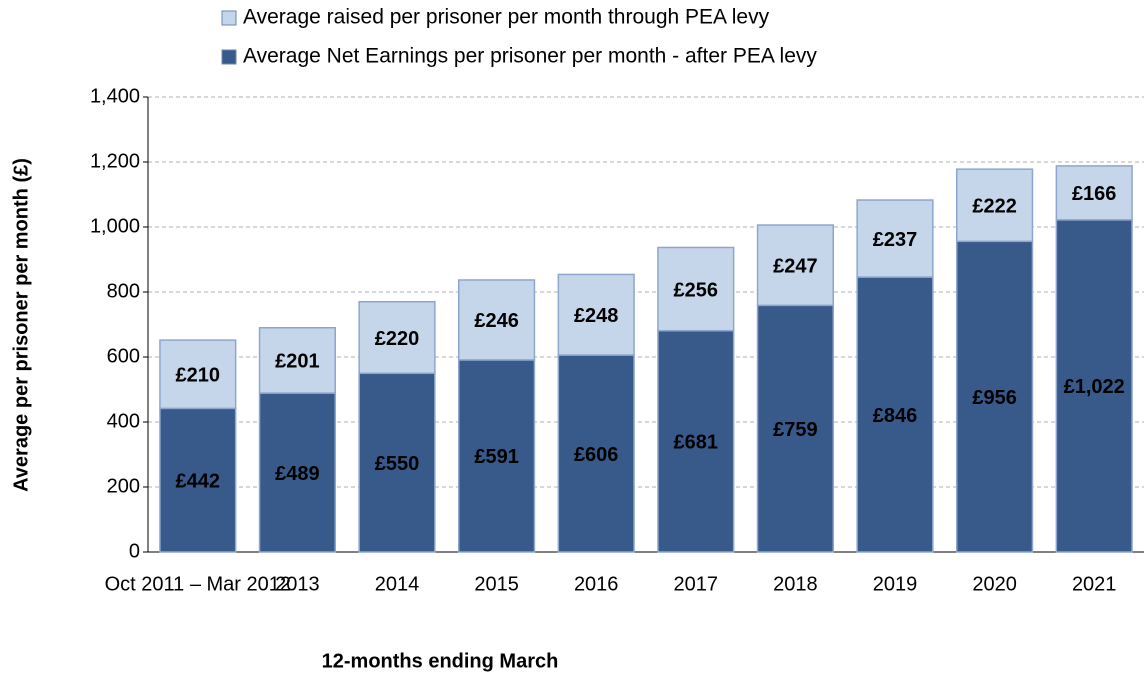 Image resolution: width=1144 pixels, height=677 pixels. I want to click on y-tick-label: 1,400, so click(115, 96).